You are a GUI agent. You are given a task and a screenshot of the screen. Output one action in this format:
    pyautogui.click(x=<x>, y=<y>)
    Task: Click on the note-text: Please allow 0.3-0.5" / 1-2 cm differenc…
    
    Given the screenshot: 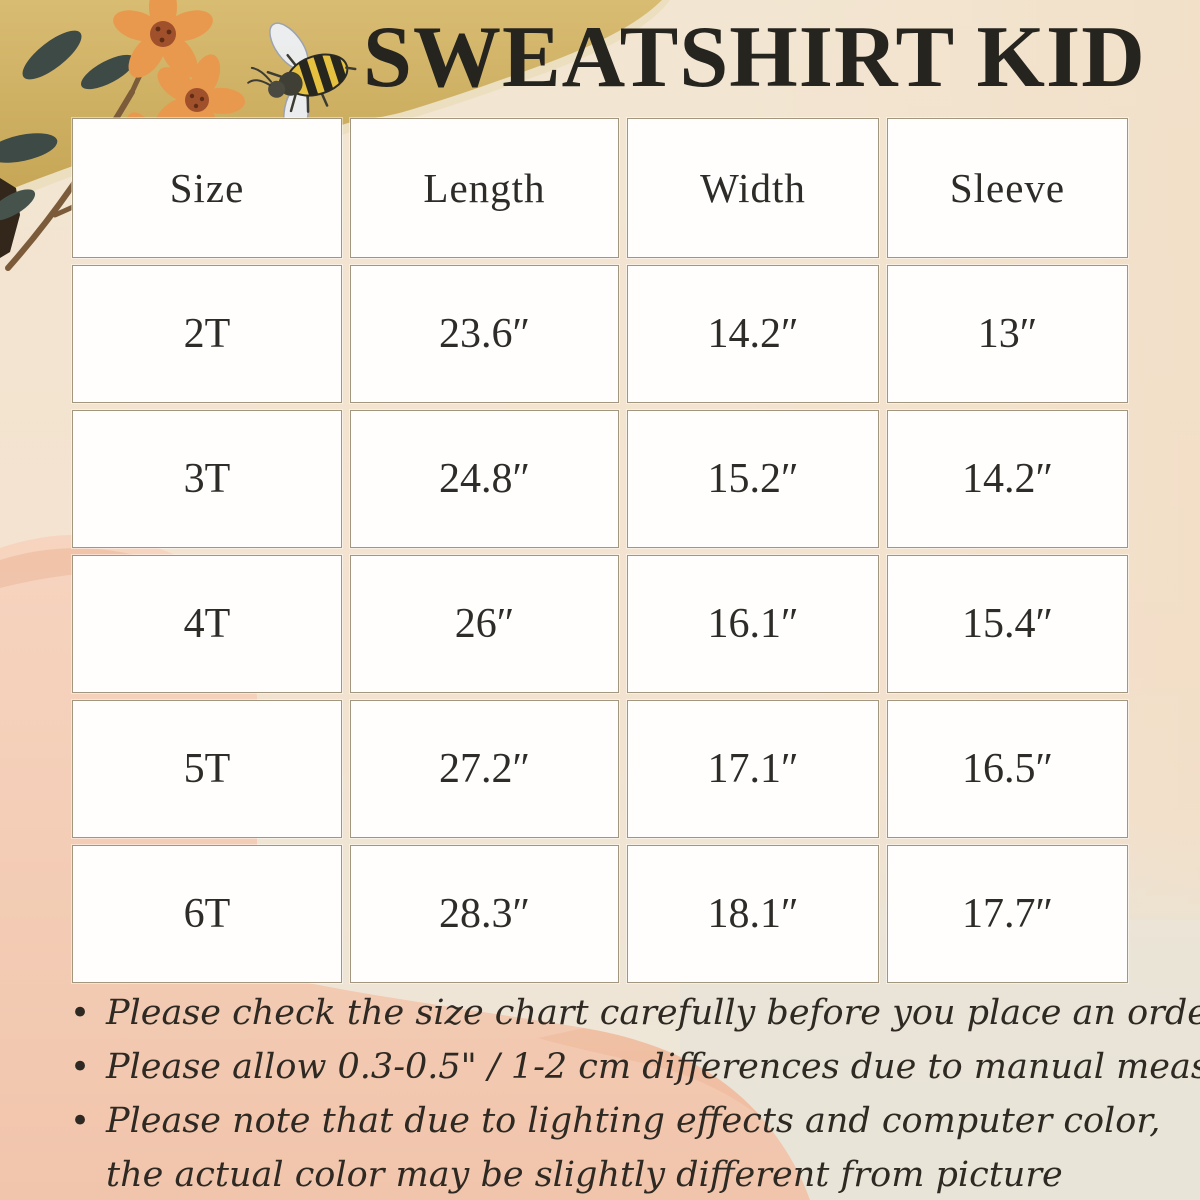 What is the action you would take?
    pyautogui.click(x=653, y=1067)
    